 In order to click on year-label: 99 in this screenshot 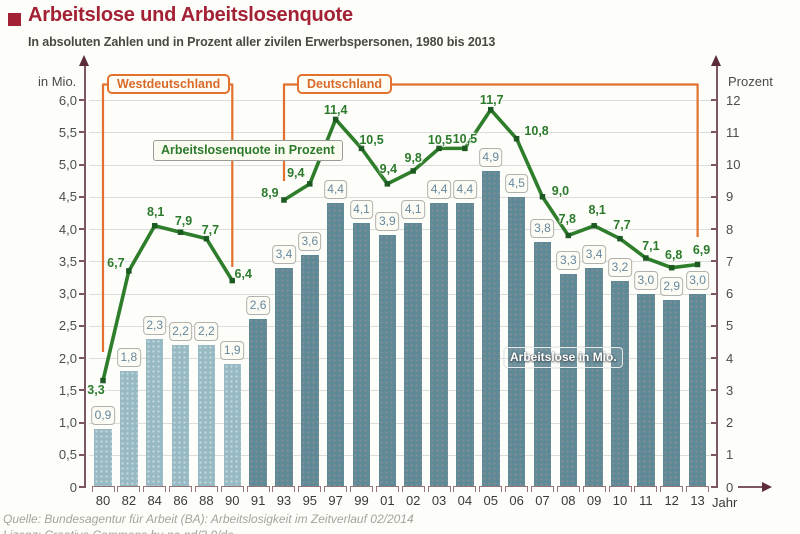, I will do `click(361, 500)`.